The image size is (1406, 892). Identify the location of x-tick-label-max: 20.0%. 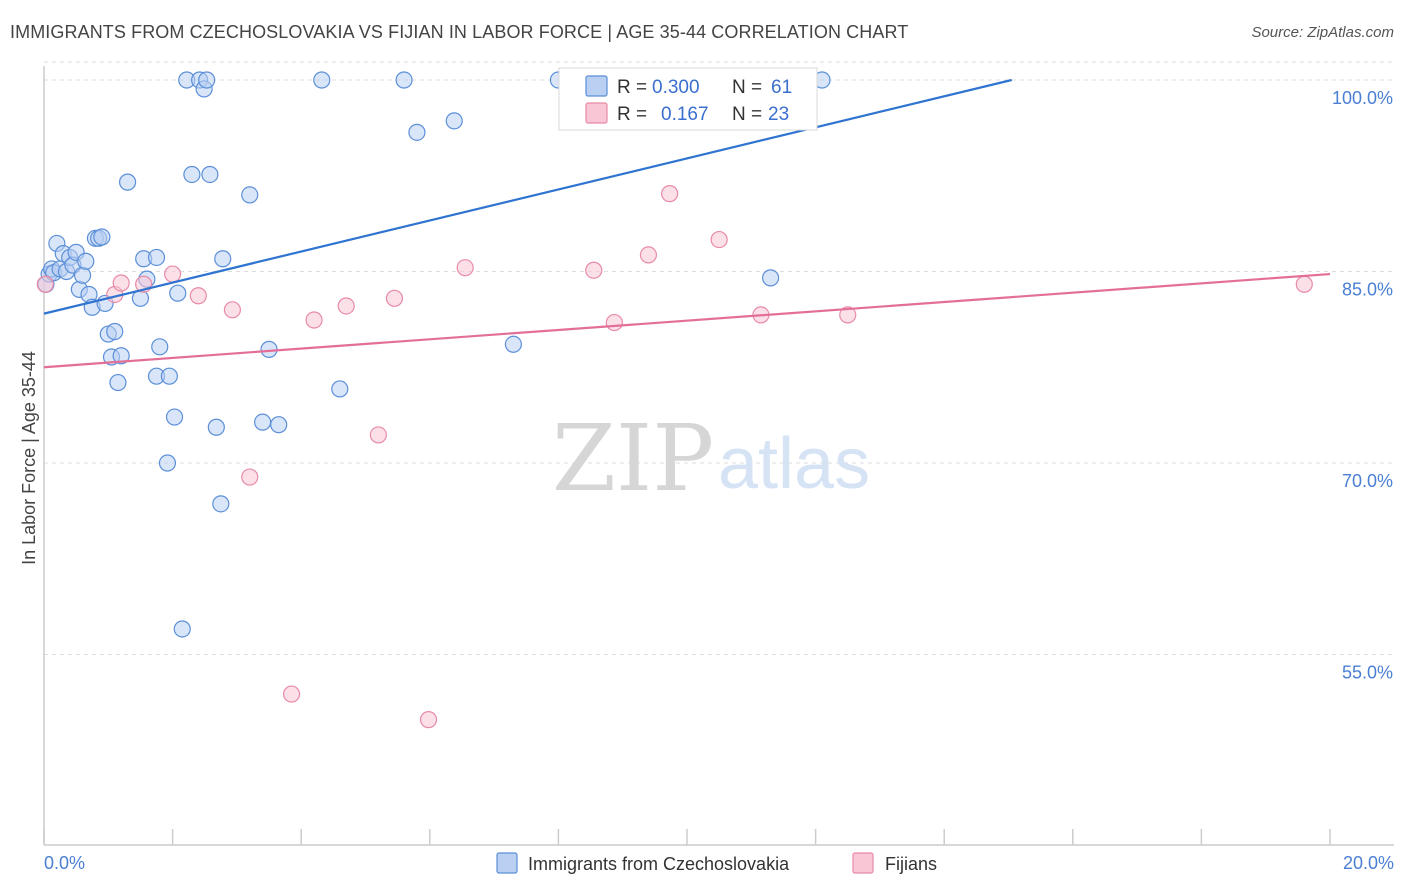
(1368, 863).